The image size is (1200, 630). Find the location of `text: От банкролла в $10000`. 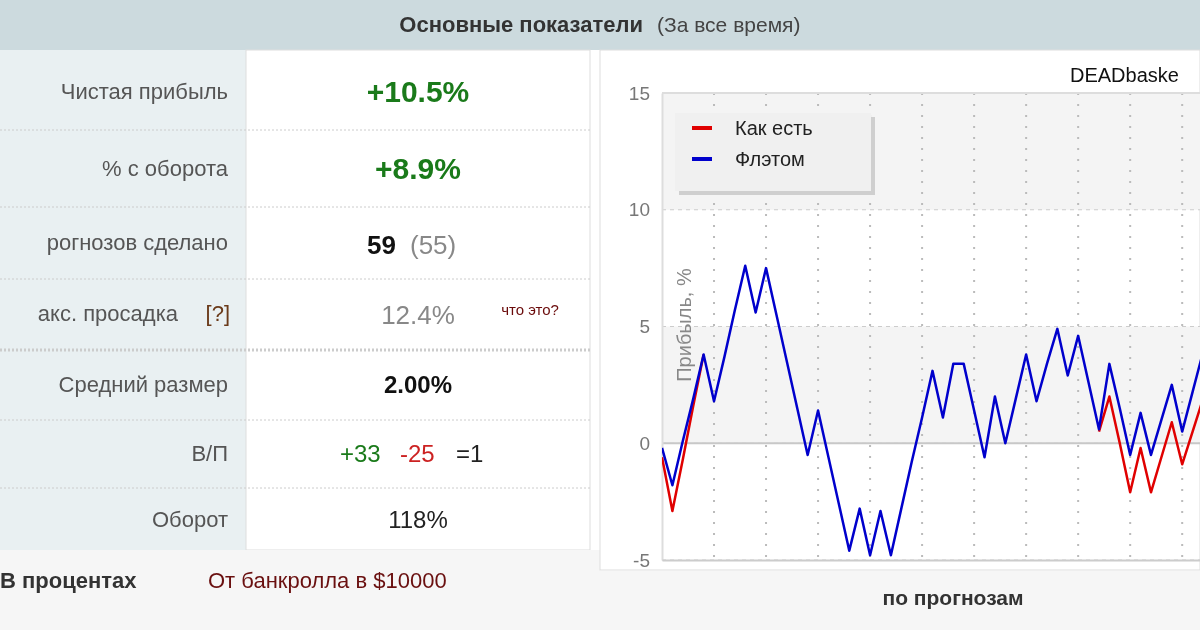

text: От банкролла в $10000 is located at coordinates (327, 580).